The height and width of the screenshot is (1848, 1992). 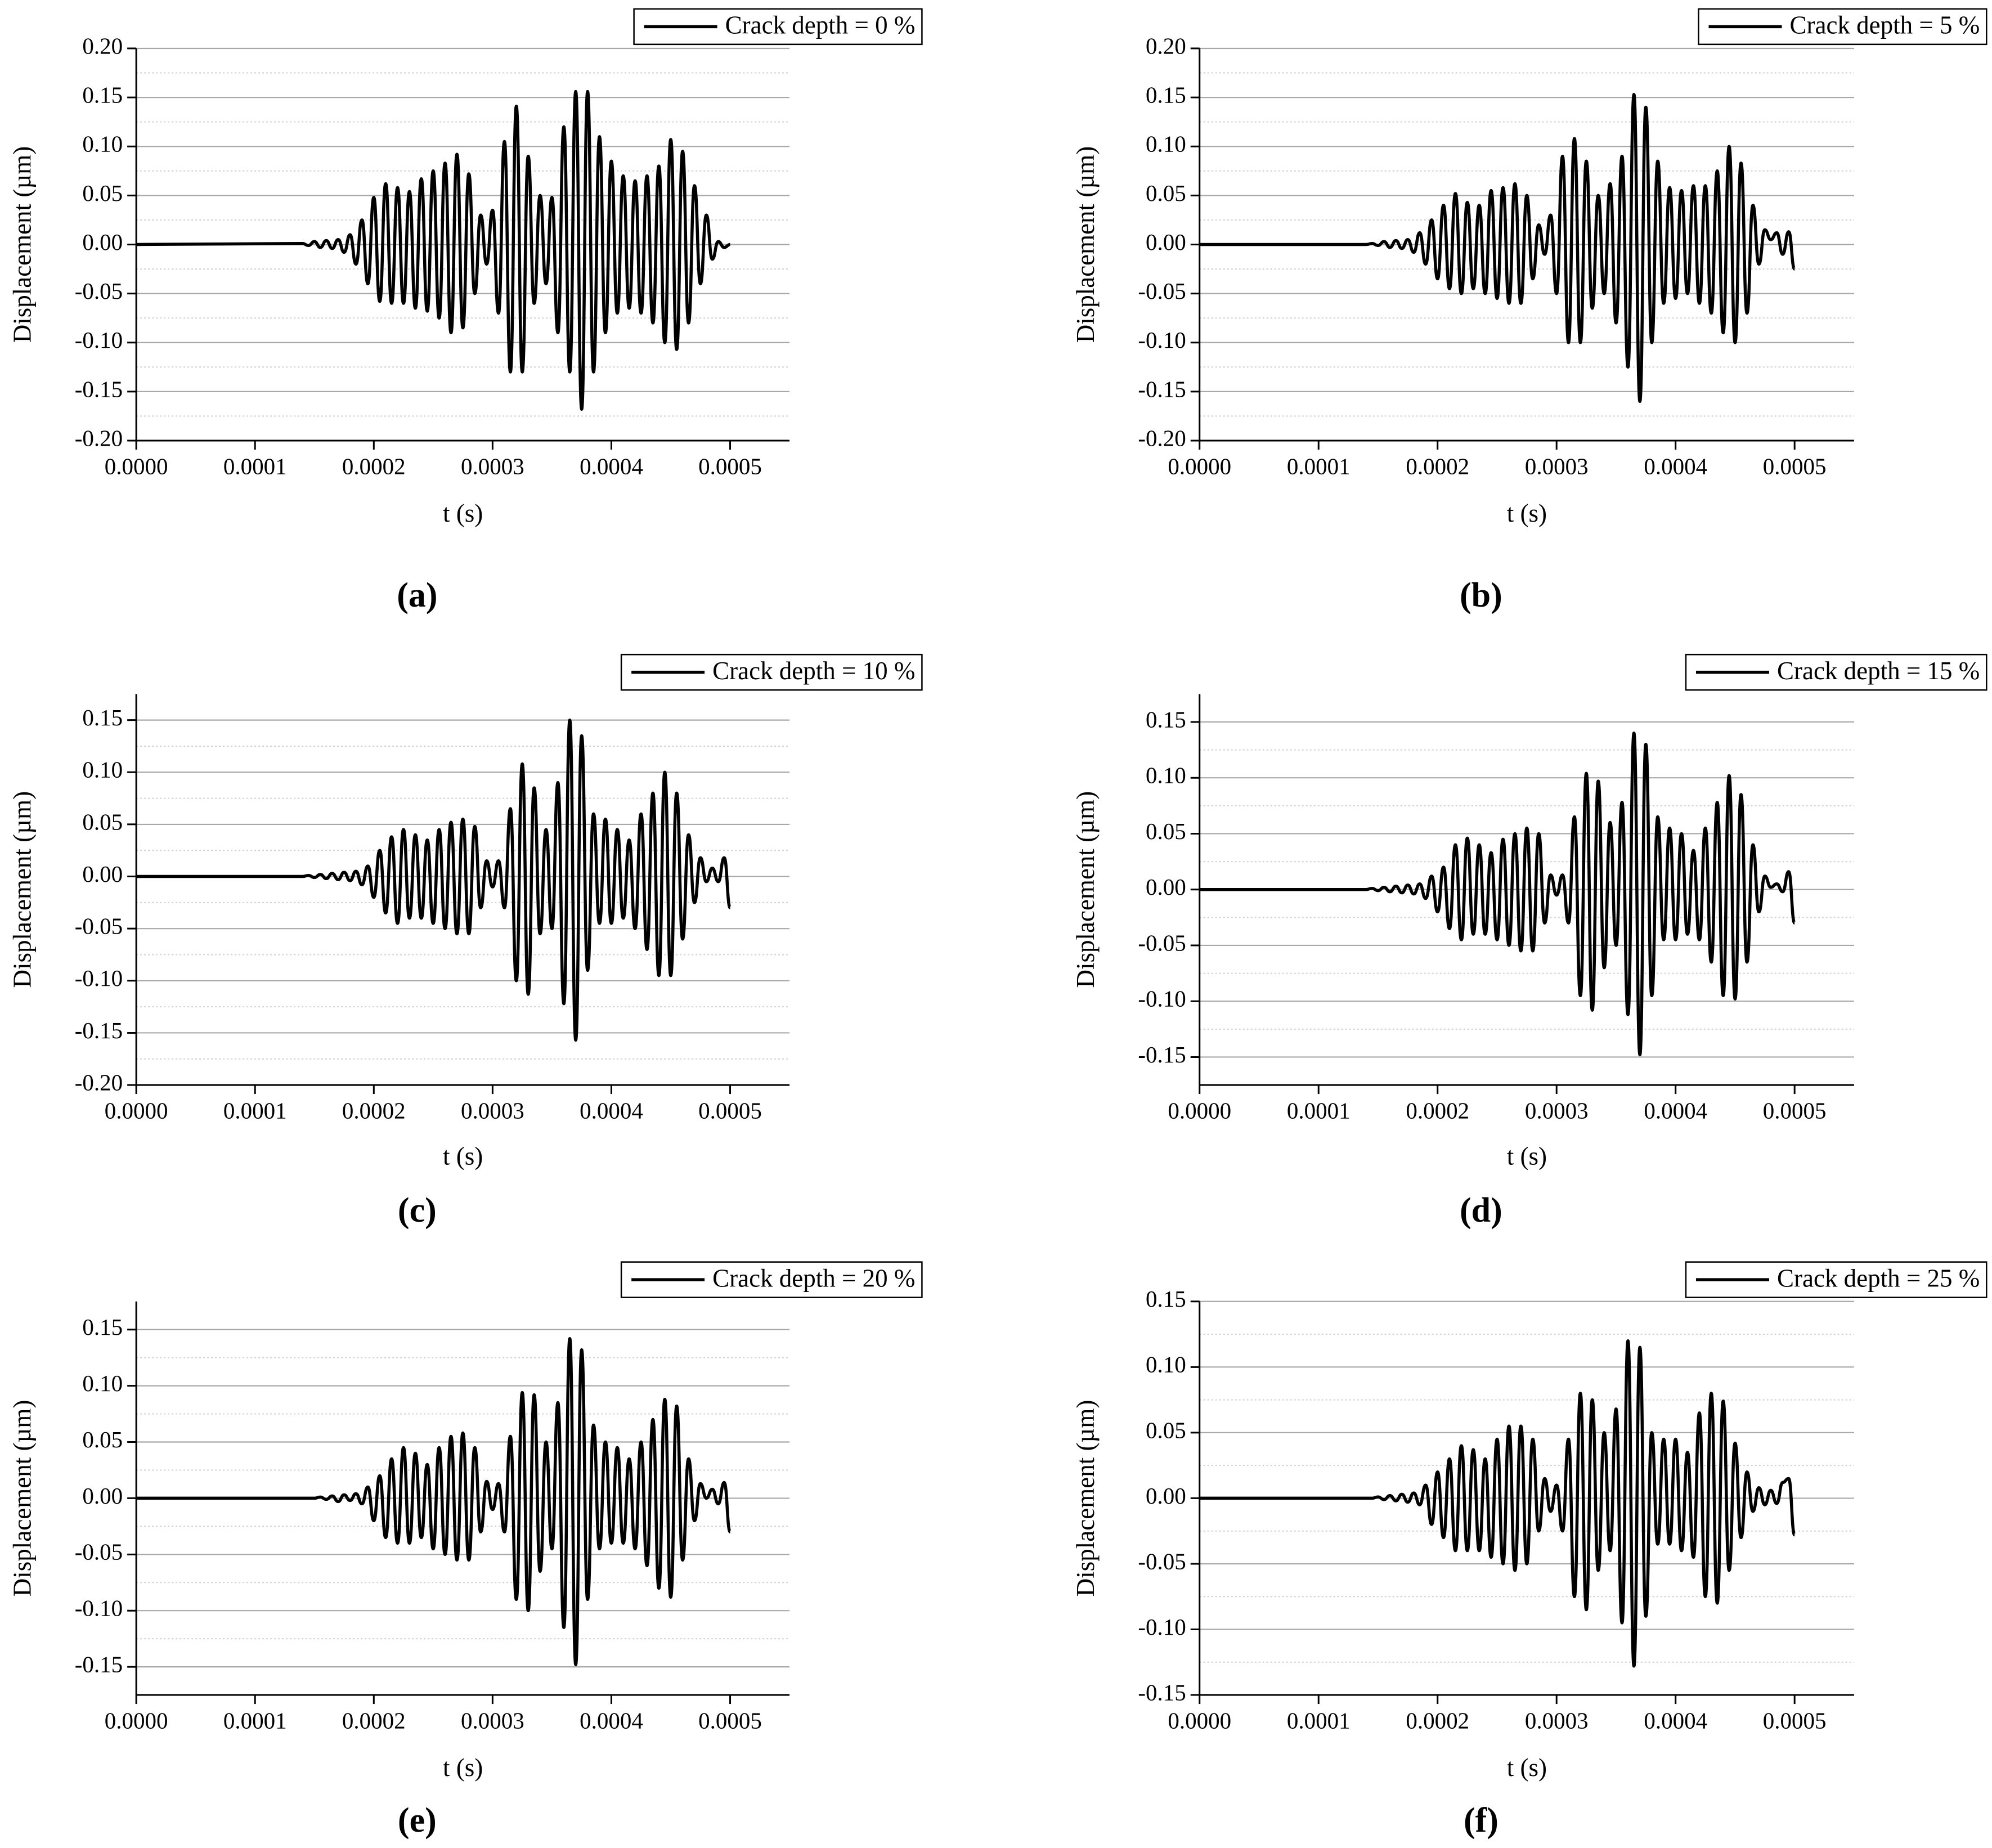 I want to click on legend-label: Crack depth = 5 %, so click(x=1884, y=25).